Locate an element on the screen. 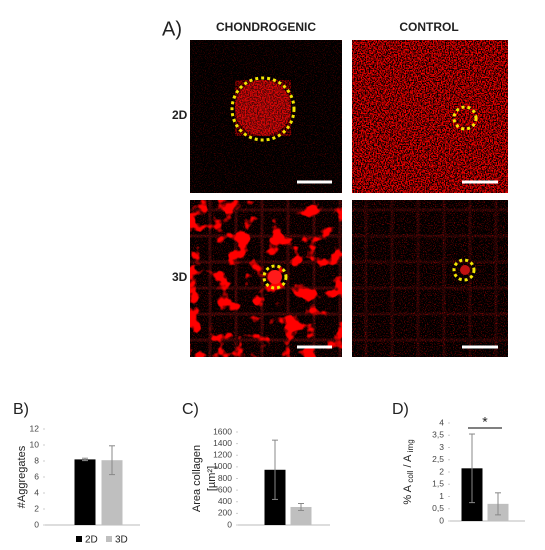  y-axis-label: #Aggregates is located at coordinates (22, 476).